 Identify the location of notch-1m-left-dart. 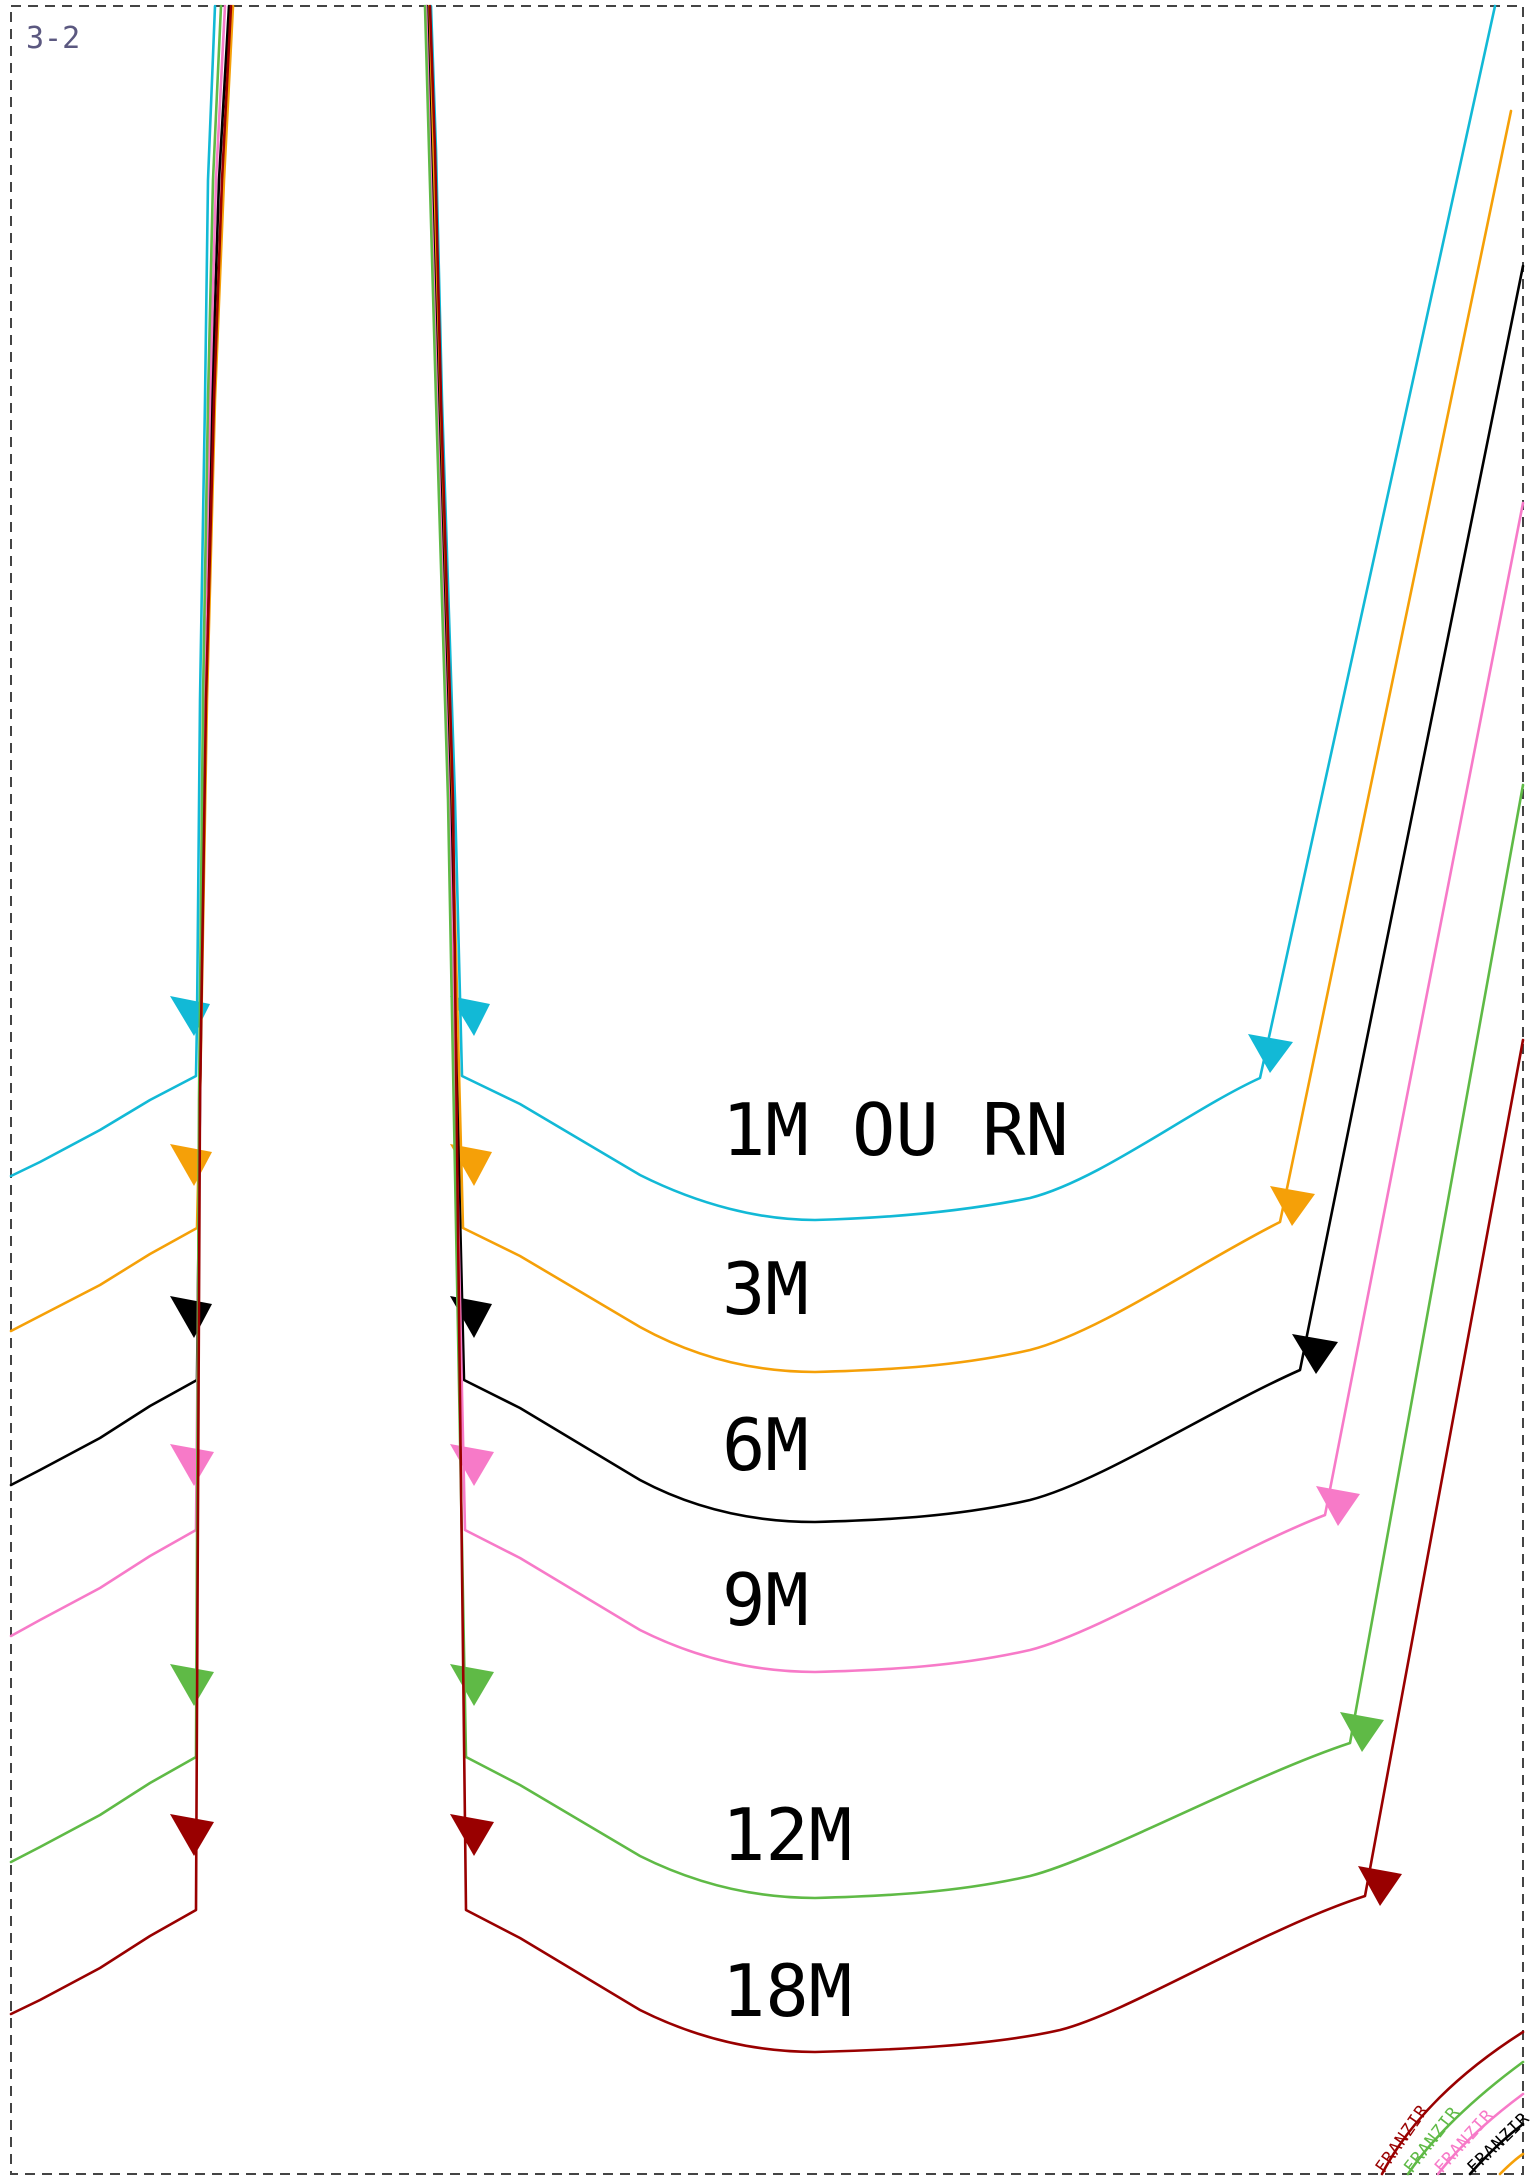
(190, 1016).